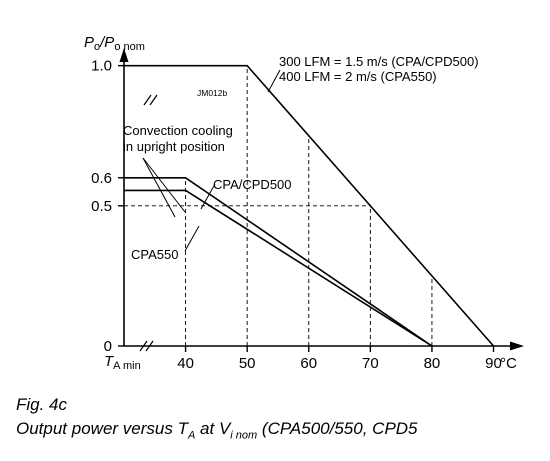 The image size is (550, 461). I want to click on caption-text-3: (CPA500/550, CPD5, so click(337, 428).